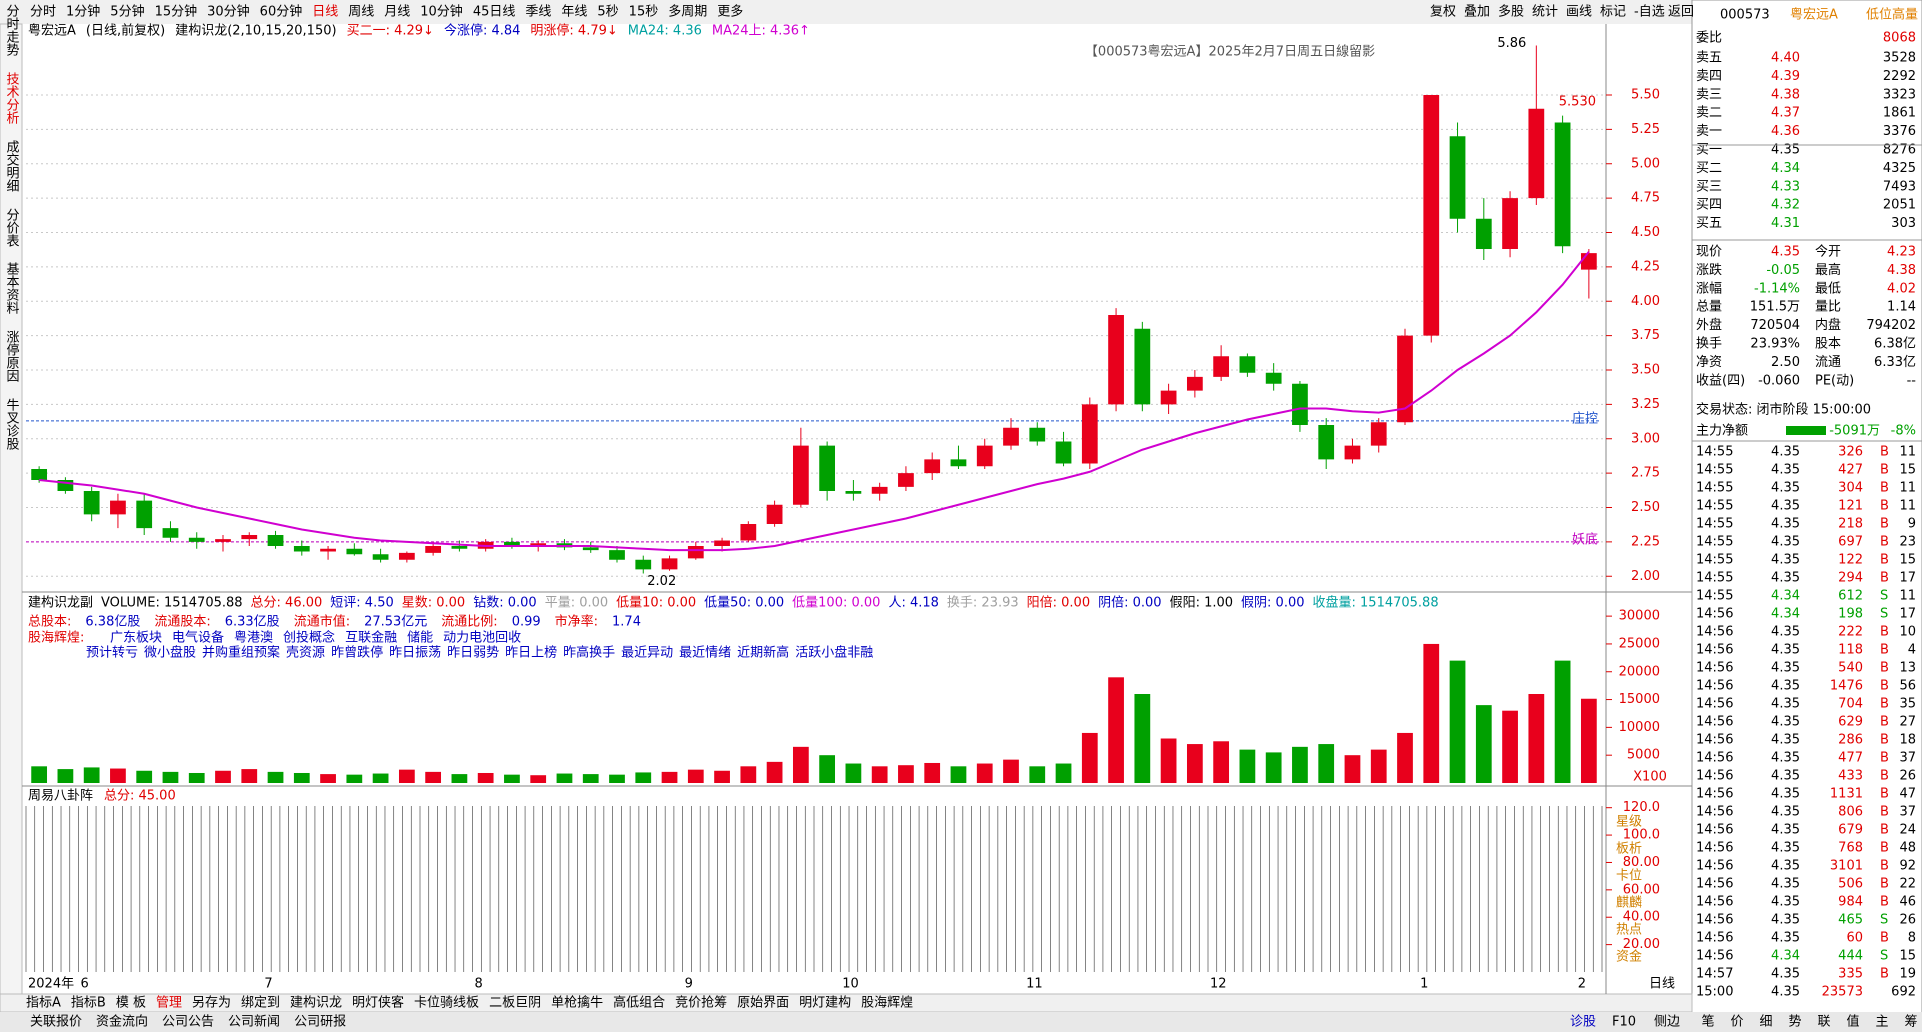 The image size is (1922, 1032). Describe the element at coordinates (176, 12) in the screenshot. I see `period-tab: 15分钟` at that location.